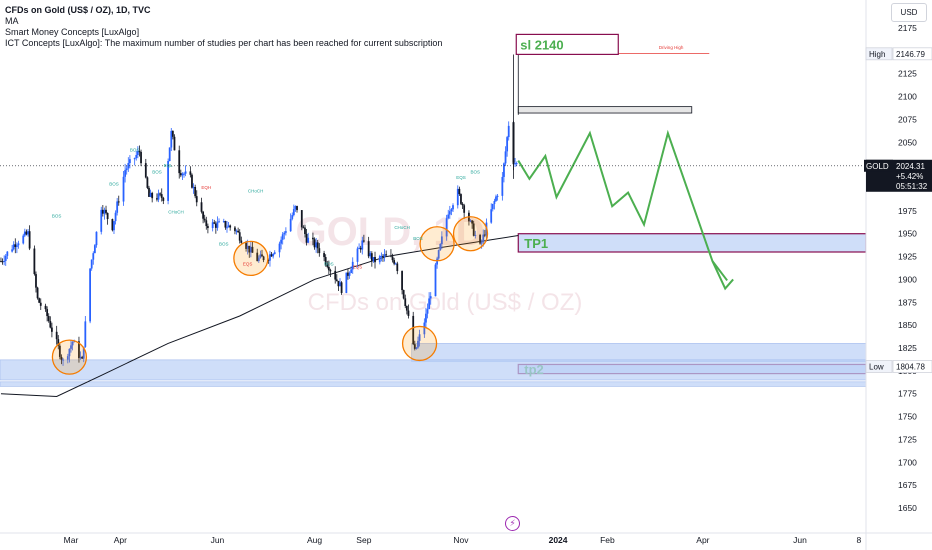 Image resolution: width=932 pixels, height=550 pixels. I want to click on x-tick-label: Mar, so click(71, 540).